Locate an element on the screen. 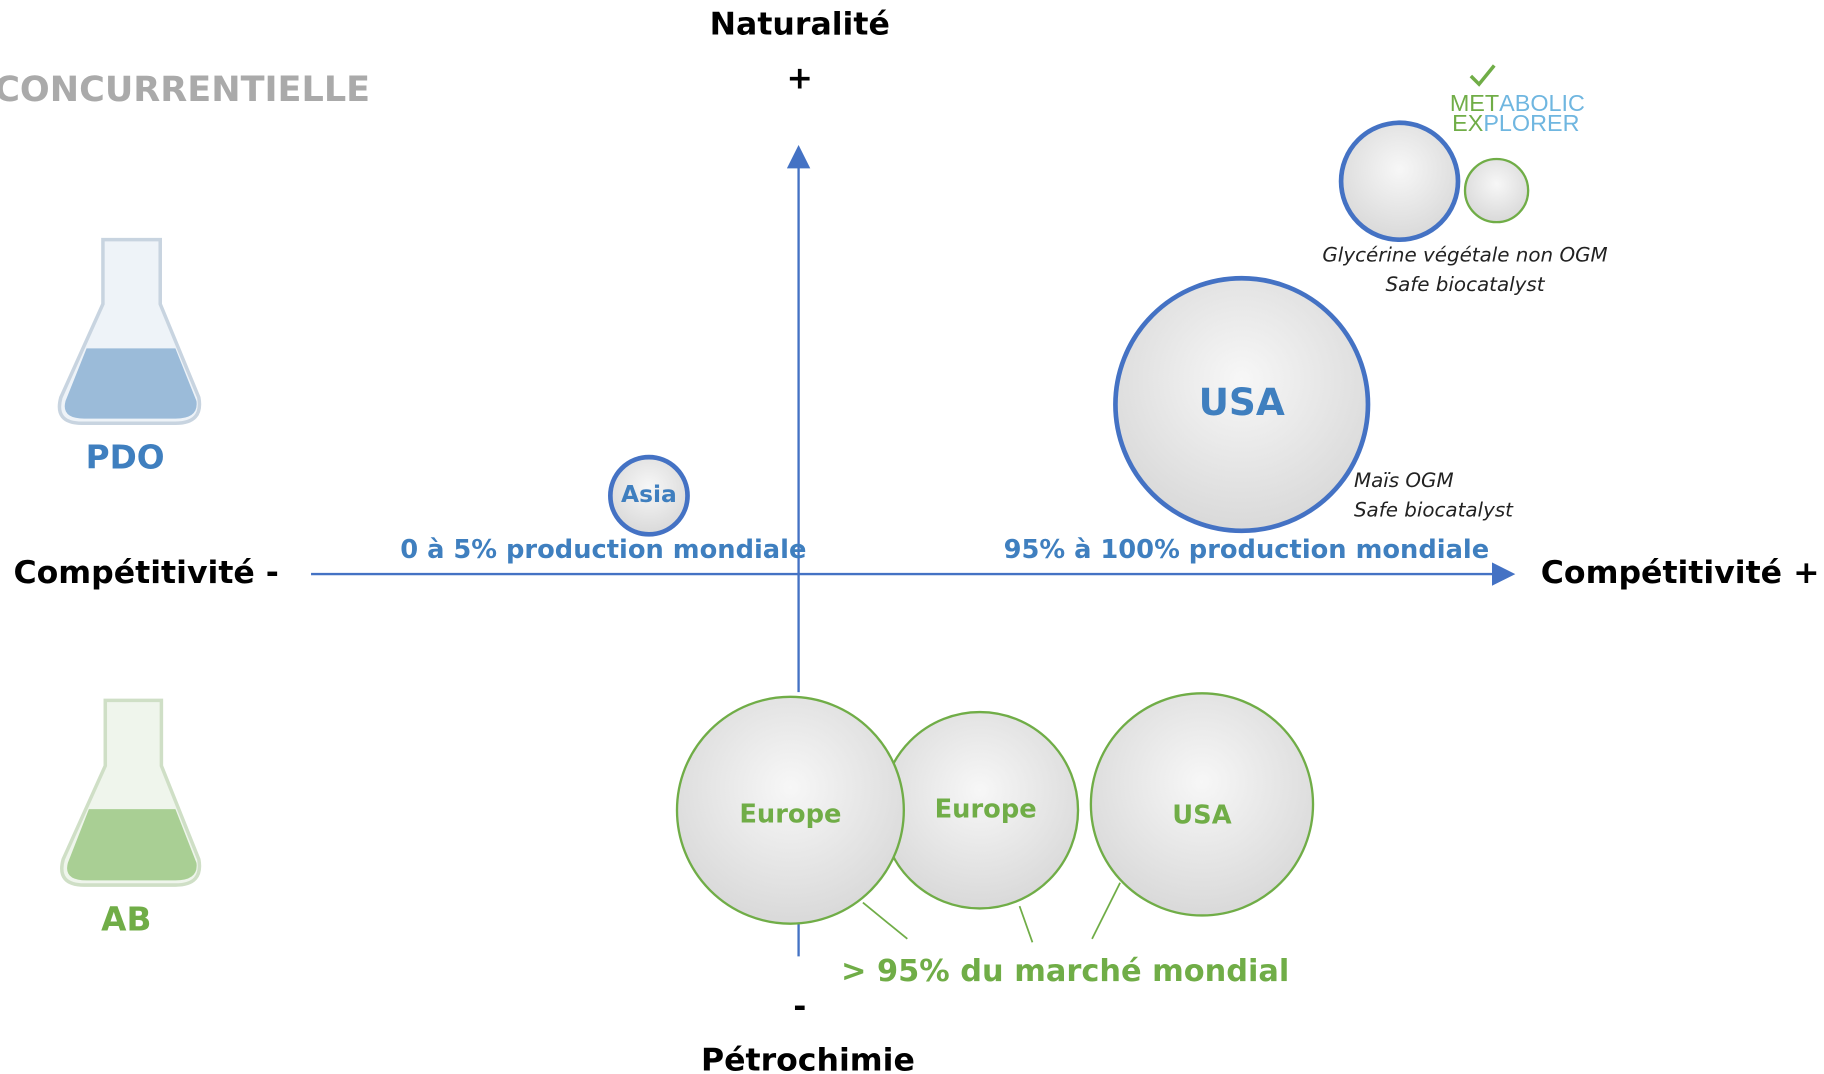  bubble-asia is located at coordinates (649, 495).